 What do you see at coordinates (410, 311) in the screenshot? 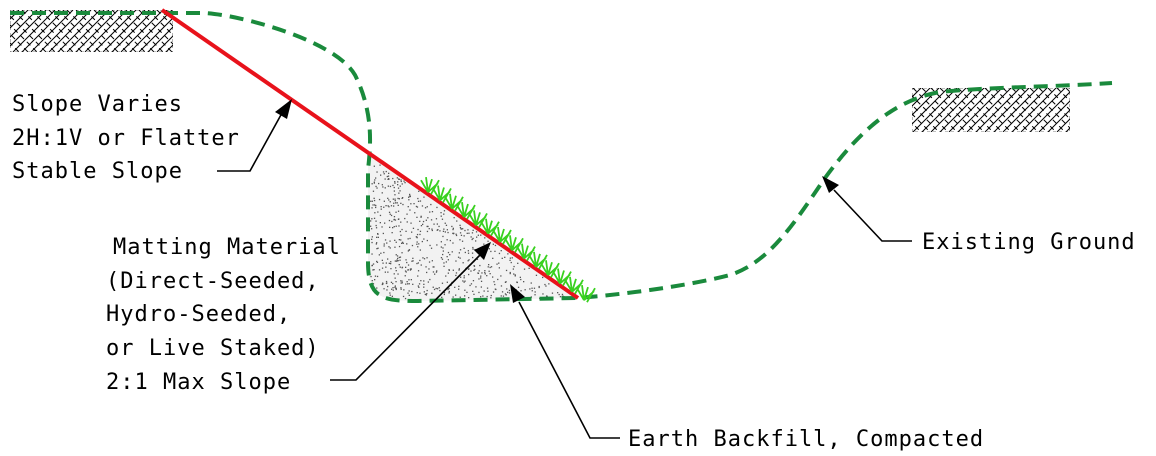
I see `leader-matting-material` at bounding box center [410, 311].